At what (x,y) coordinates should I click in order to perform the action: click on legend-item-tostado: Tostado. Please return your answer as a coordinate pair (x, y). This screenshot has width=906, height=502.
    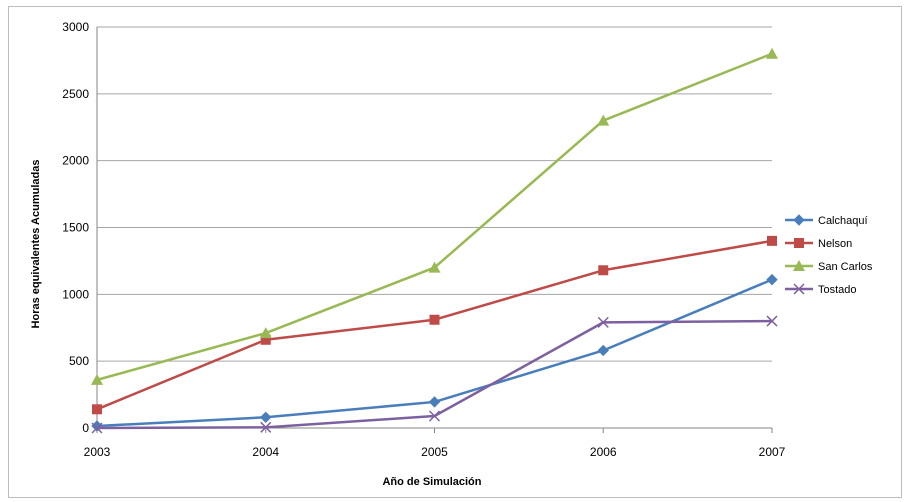
    Looking at the image, I should click on (821, 289).